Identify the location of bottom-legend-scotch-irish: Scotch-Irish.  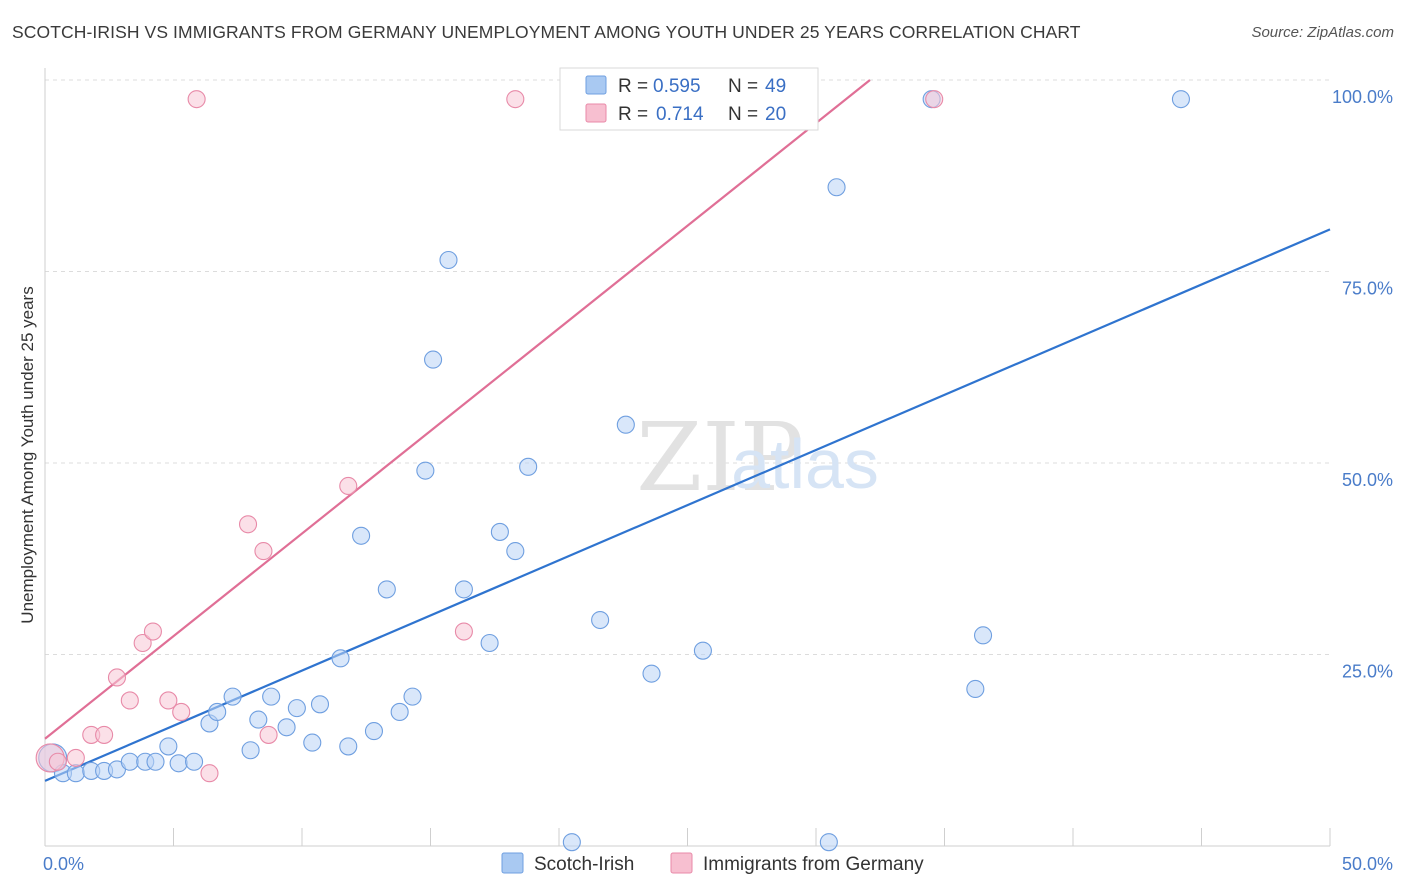
(584, 864).